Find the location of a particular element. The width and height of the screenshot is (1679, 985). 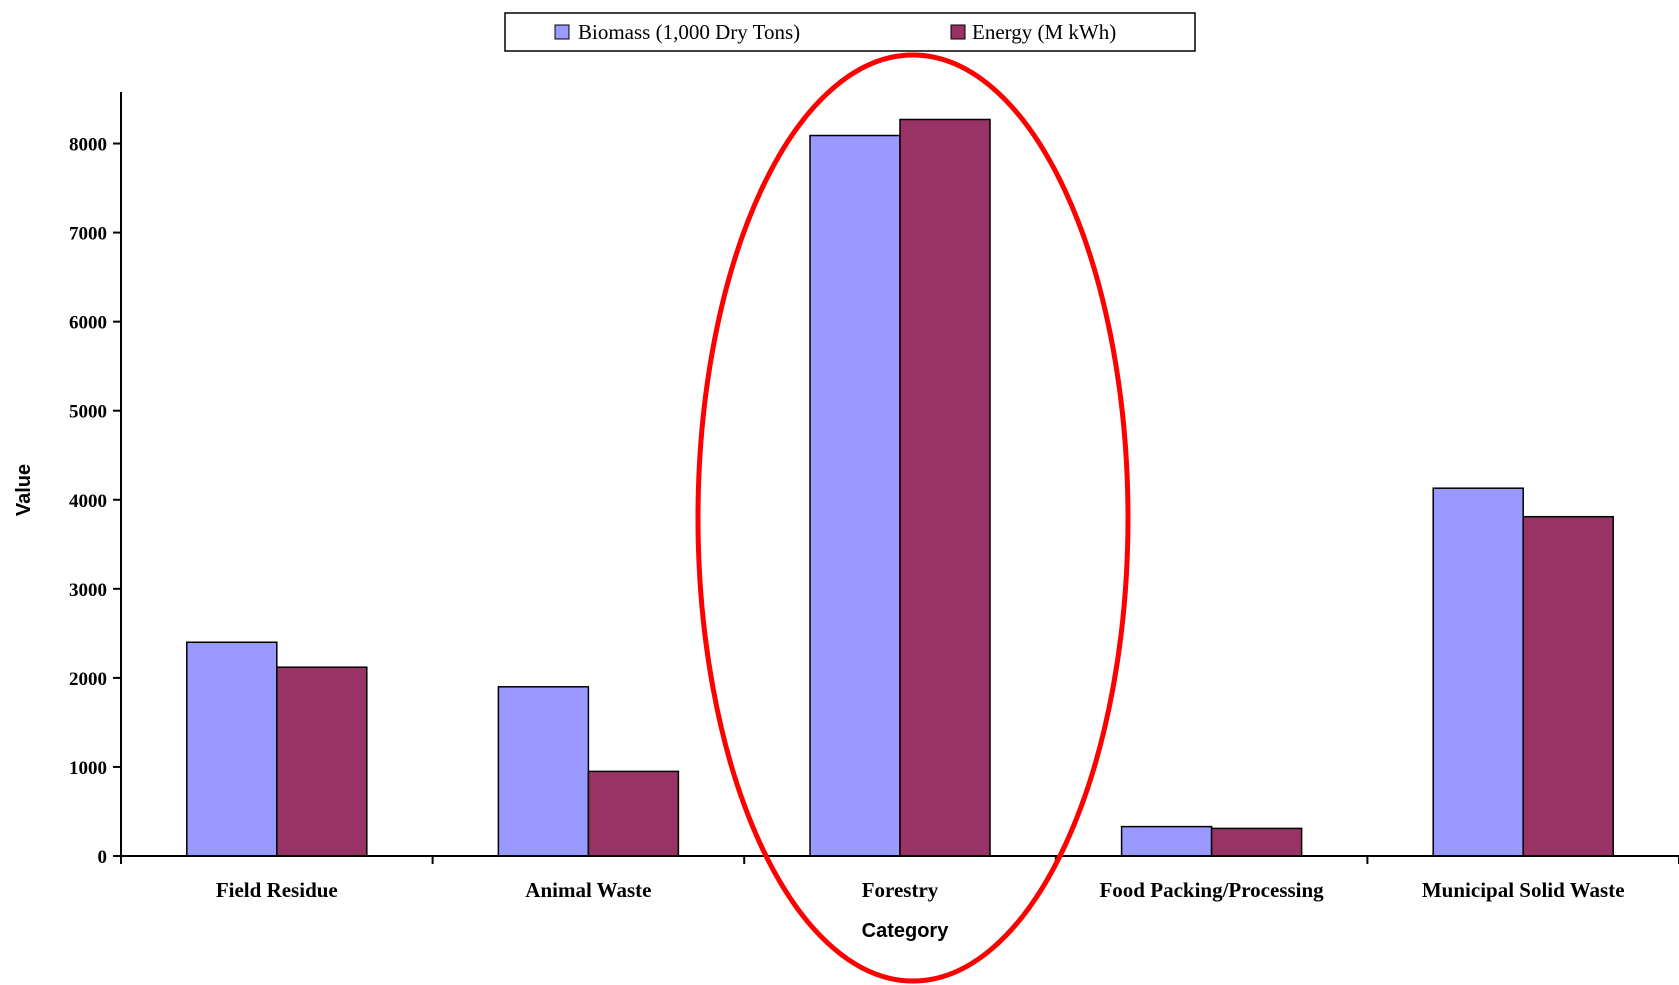

x-axis-ticks is located at coordinates (899, 860).